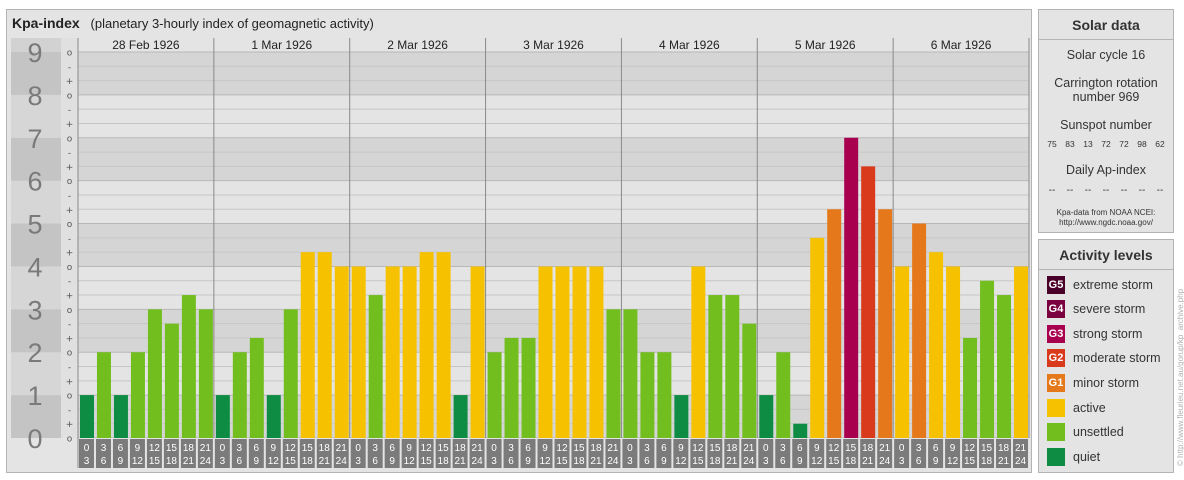 This screenshot has height=480, width=1184. Describe the element at coordinates (34, 139) in the screenshot. I see `y-tick-label: 7` at that location.